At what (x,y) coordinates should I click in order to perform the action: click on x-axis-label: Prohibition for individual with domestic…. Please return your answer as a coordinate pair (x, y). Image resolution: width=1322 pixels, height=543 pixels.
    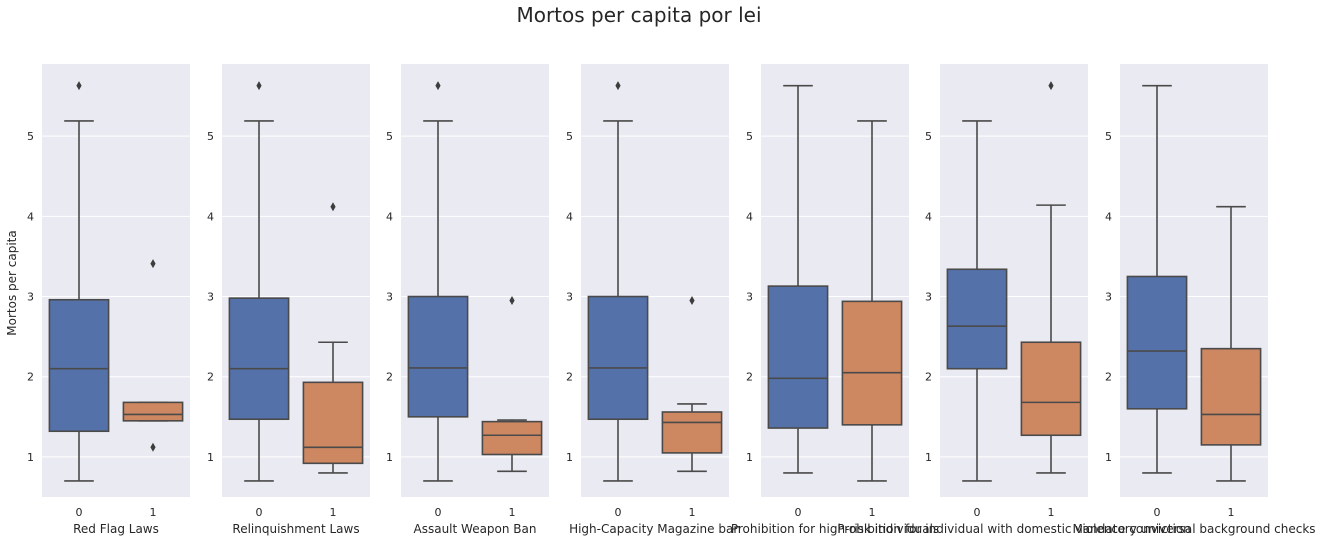
    Looking at the image, I should click on (1014, 529).